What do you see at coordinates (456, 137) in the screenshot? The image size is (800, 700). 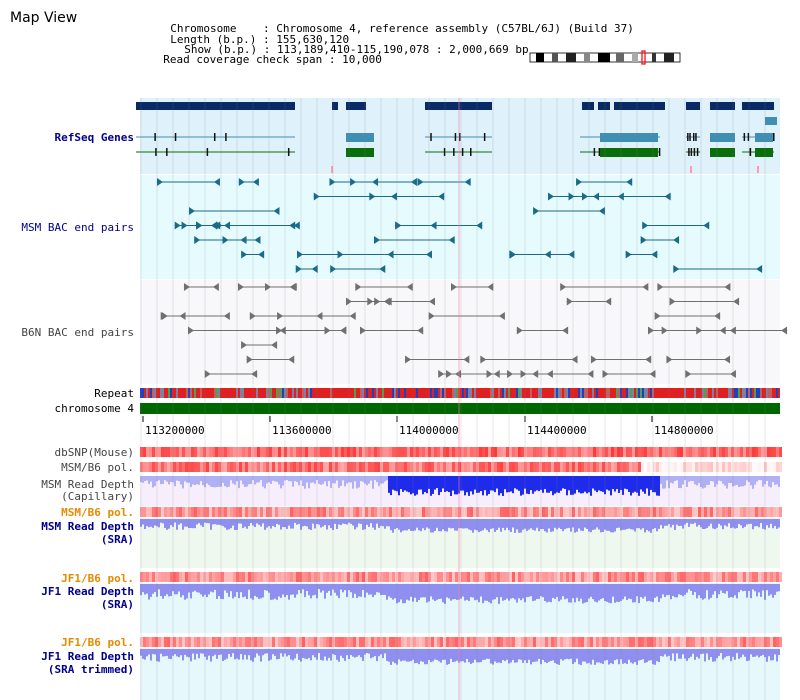 I see `refseq-gene-track` at bounding box center [456, 137].